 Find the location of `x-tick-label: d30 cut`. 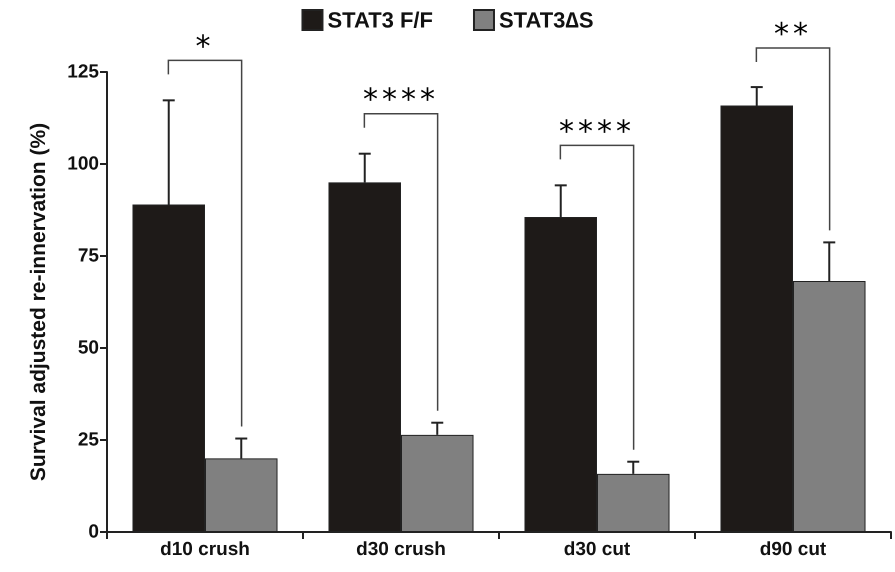

x-tick-label: d30 cut is located at coordinates (597, 549).